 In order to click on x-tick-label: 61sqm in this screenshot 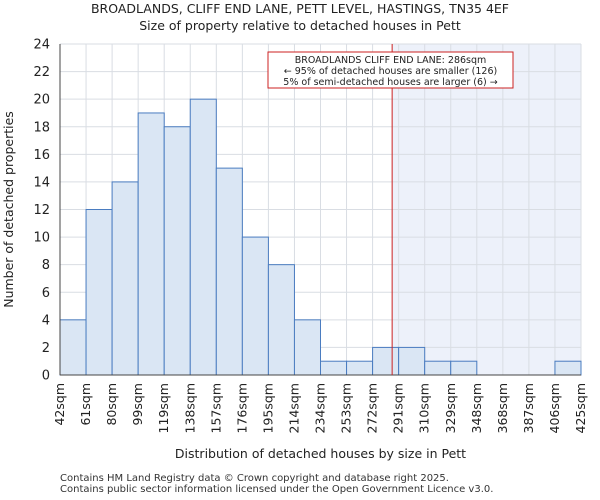, I will do `click(85, 404)`.